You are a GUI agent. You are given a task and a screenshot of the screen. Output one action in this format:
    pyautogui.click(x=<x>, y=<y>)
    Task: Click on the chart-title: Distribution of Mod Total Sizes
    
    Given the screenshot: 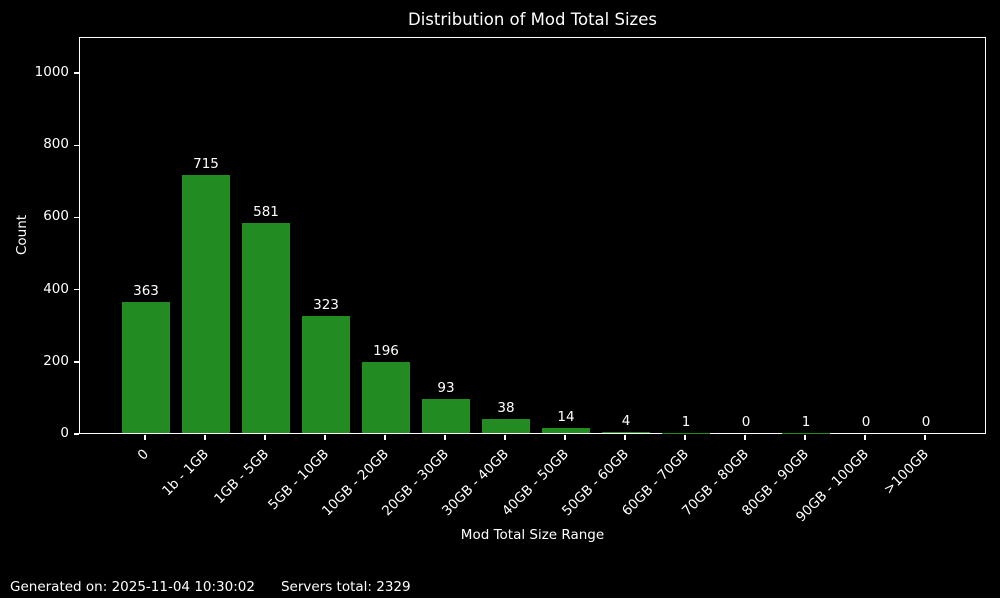 What is the action you would take?
    pyautogui.click(x=532, y=19)
    